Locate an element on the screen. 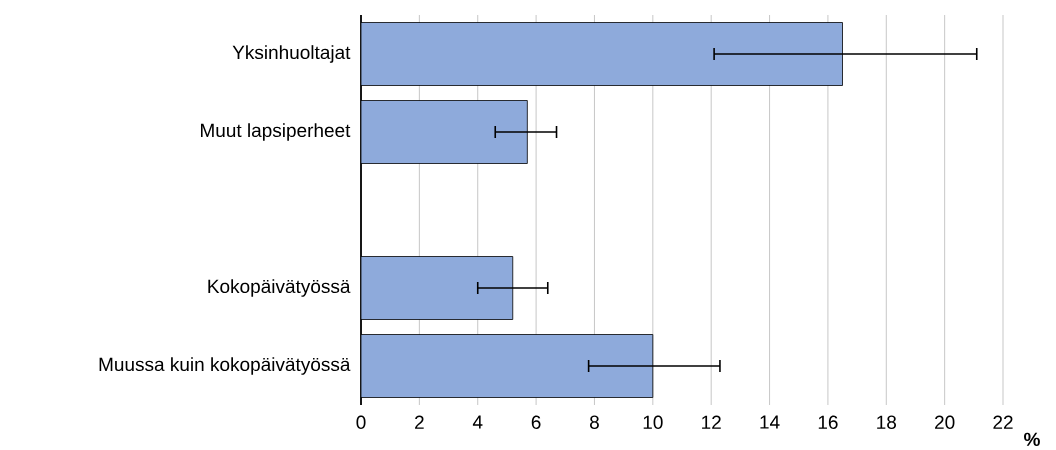  x-tick-label: 18 is located at coordinates (887, 422).